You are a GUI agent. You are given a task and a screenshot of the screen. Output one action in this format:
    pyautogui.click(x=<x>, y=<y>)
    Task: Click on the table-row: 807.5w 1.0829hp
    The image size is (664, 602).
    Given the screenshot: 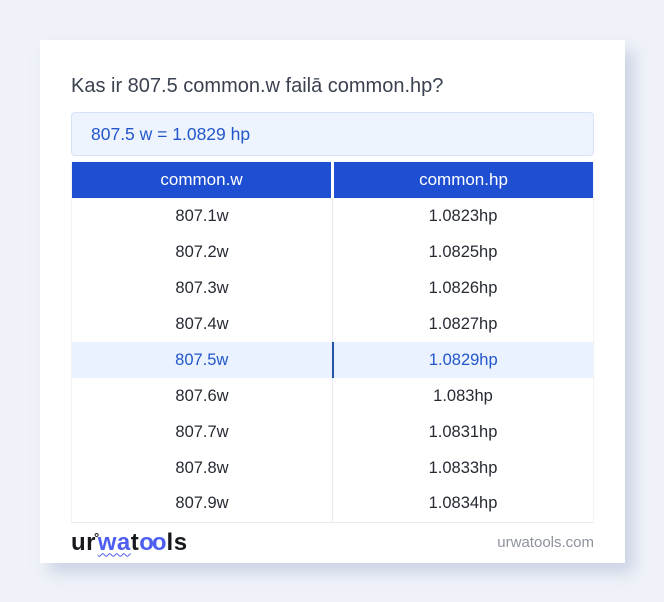 What is the action you would take?
    pyautogui.click(x=332, y=360)
    